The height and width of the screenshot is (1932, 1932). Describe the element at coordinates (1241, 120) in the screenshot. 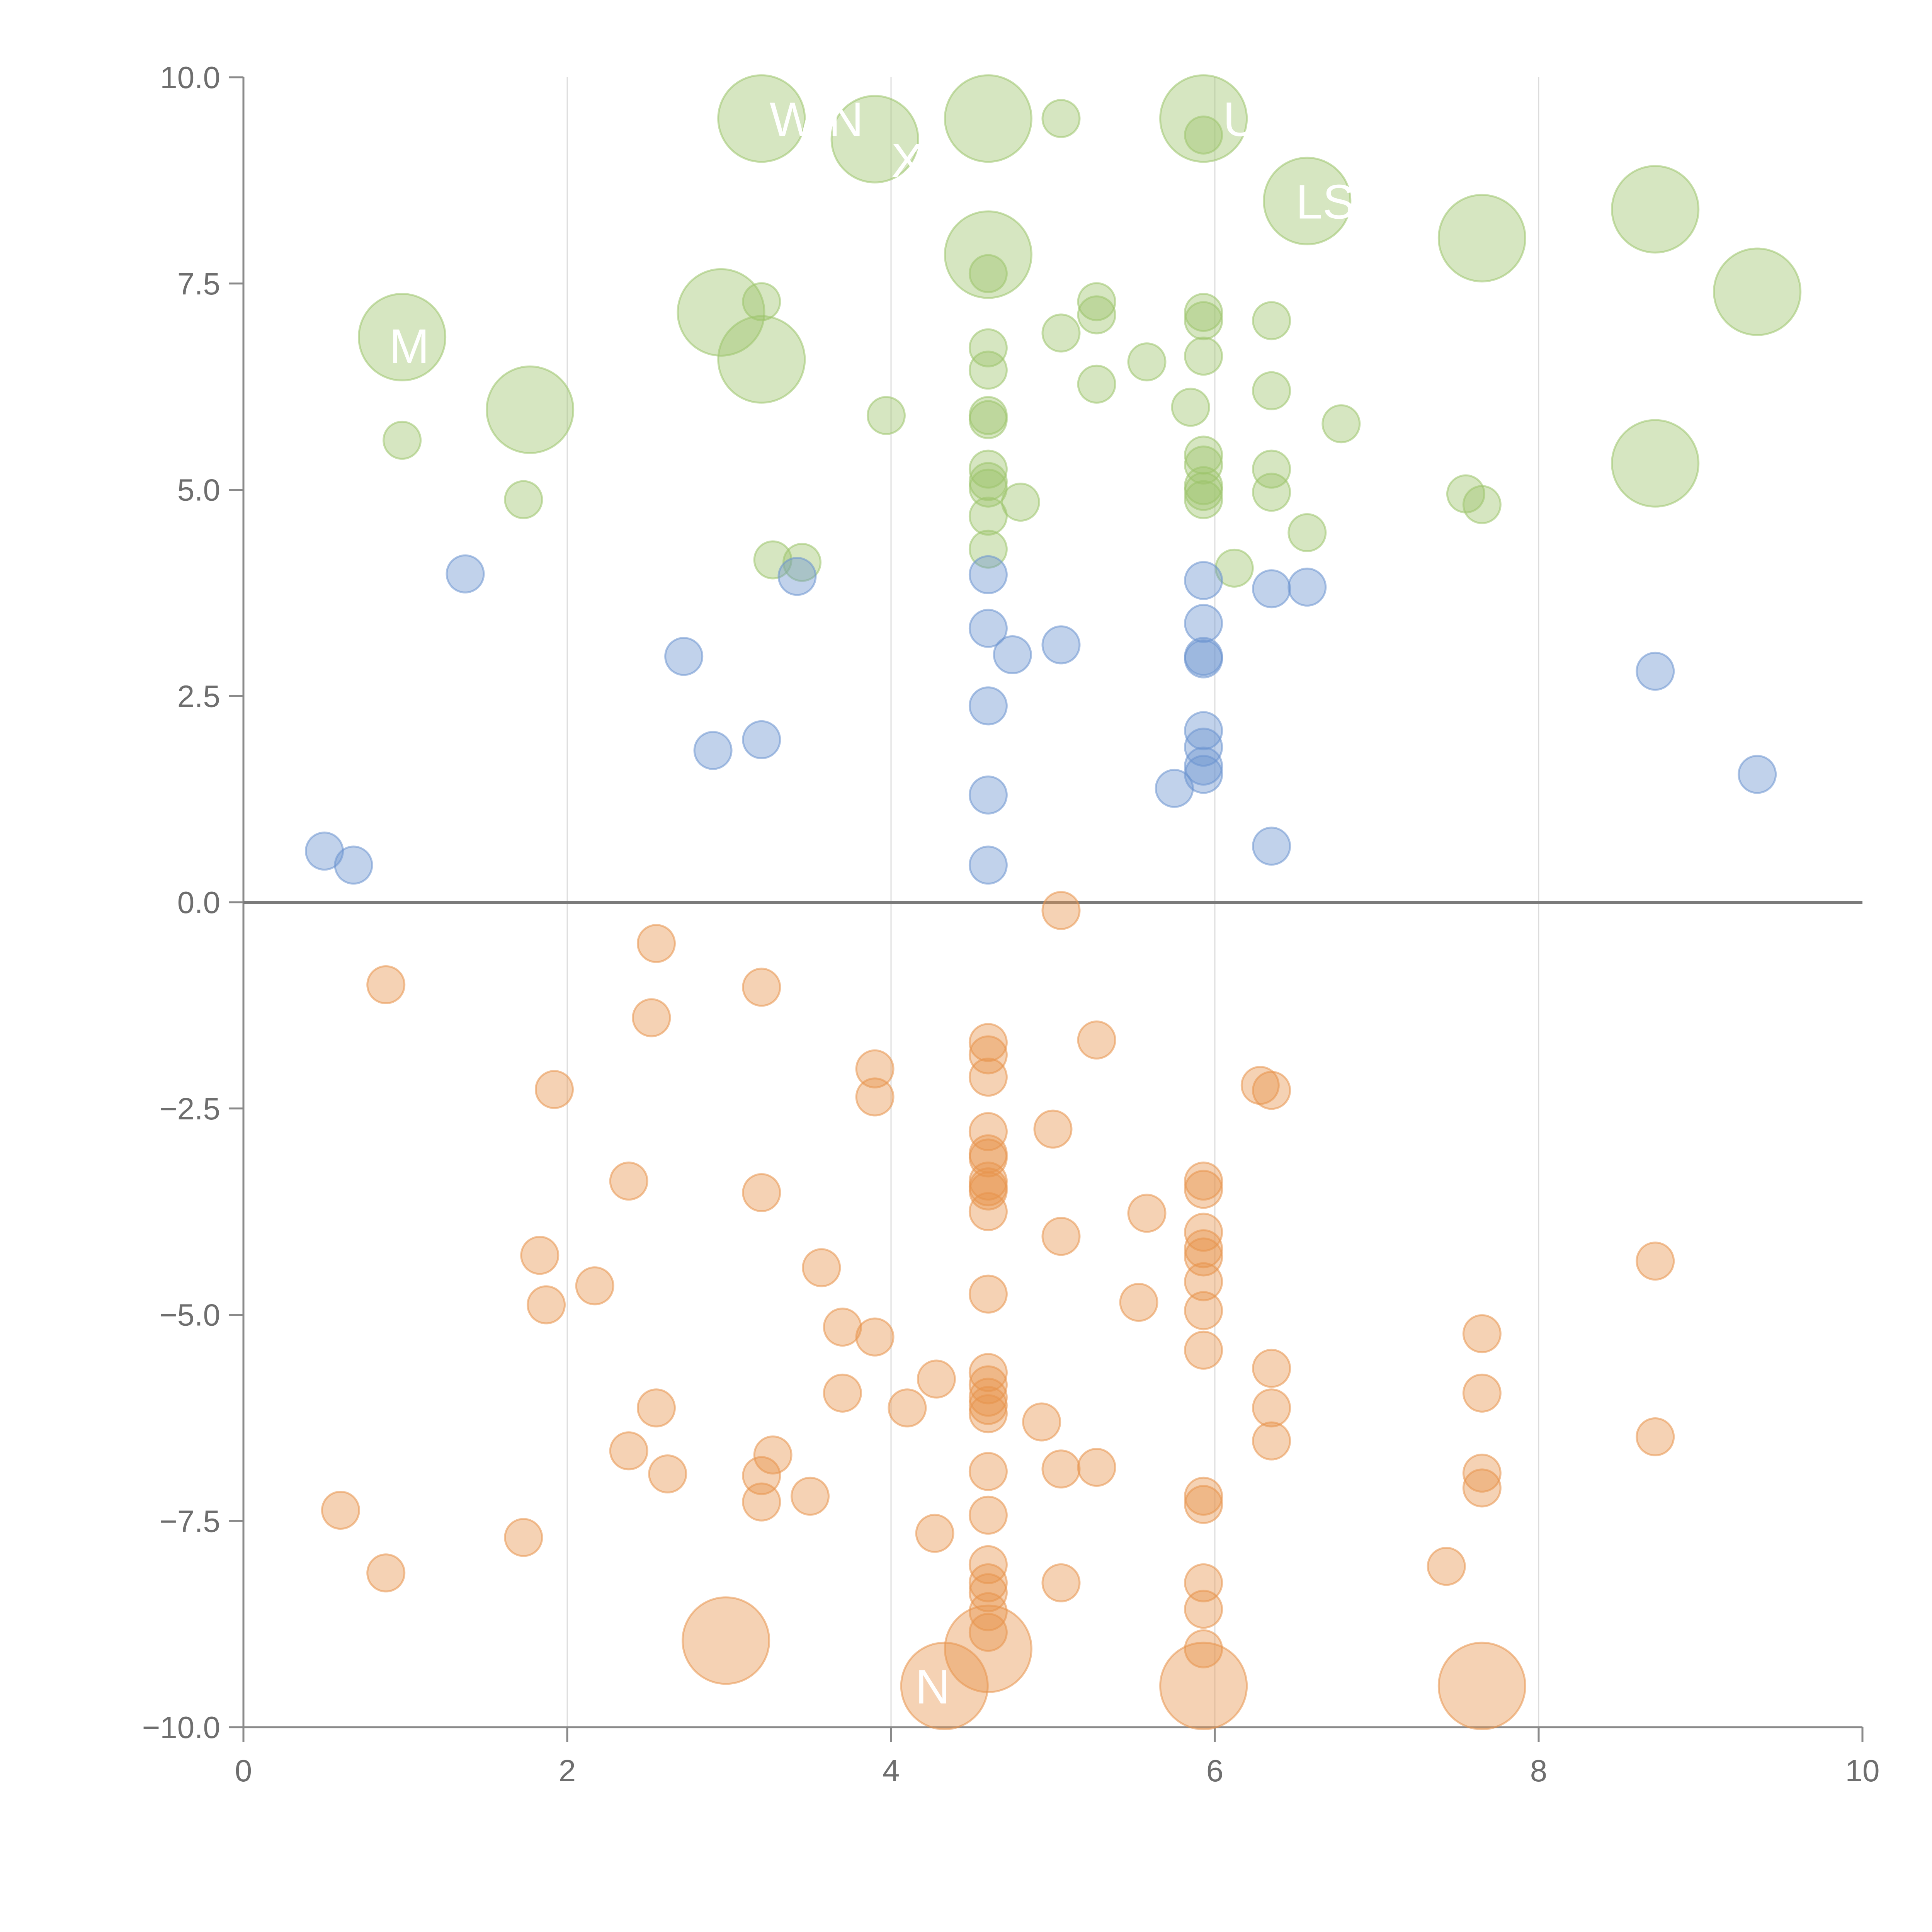

I see `annotation-label: U` at that location.